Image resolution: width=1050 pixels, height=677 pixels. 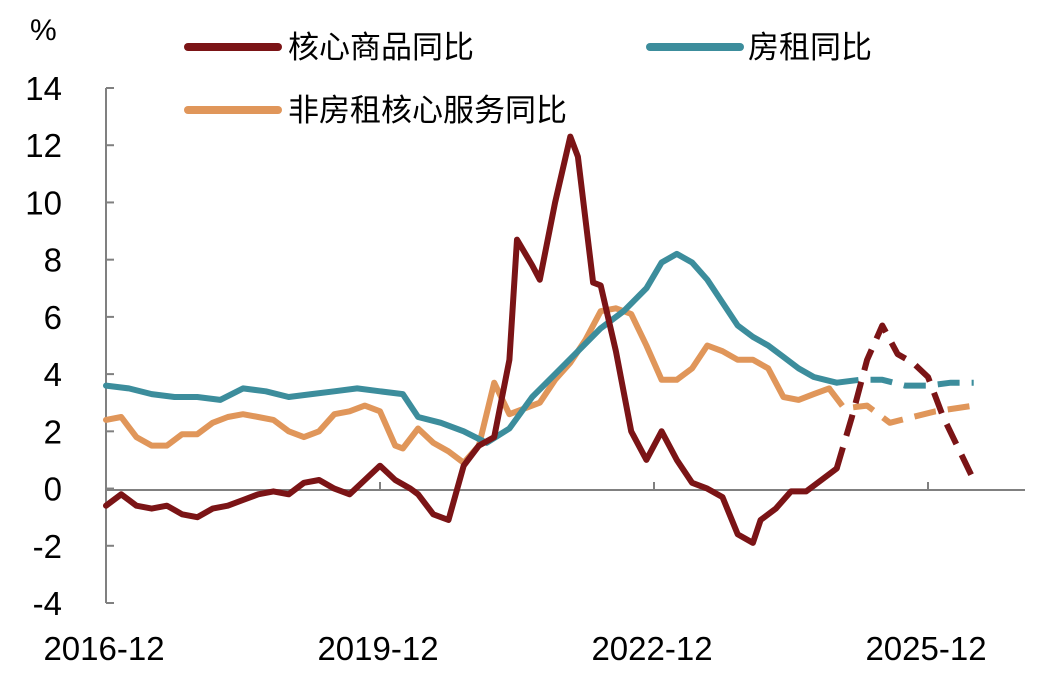 What do you see at coordinates (43, 30) in the screenshot?
I see `y-axis-unit-label: %` at bounding box center [43, 30].